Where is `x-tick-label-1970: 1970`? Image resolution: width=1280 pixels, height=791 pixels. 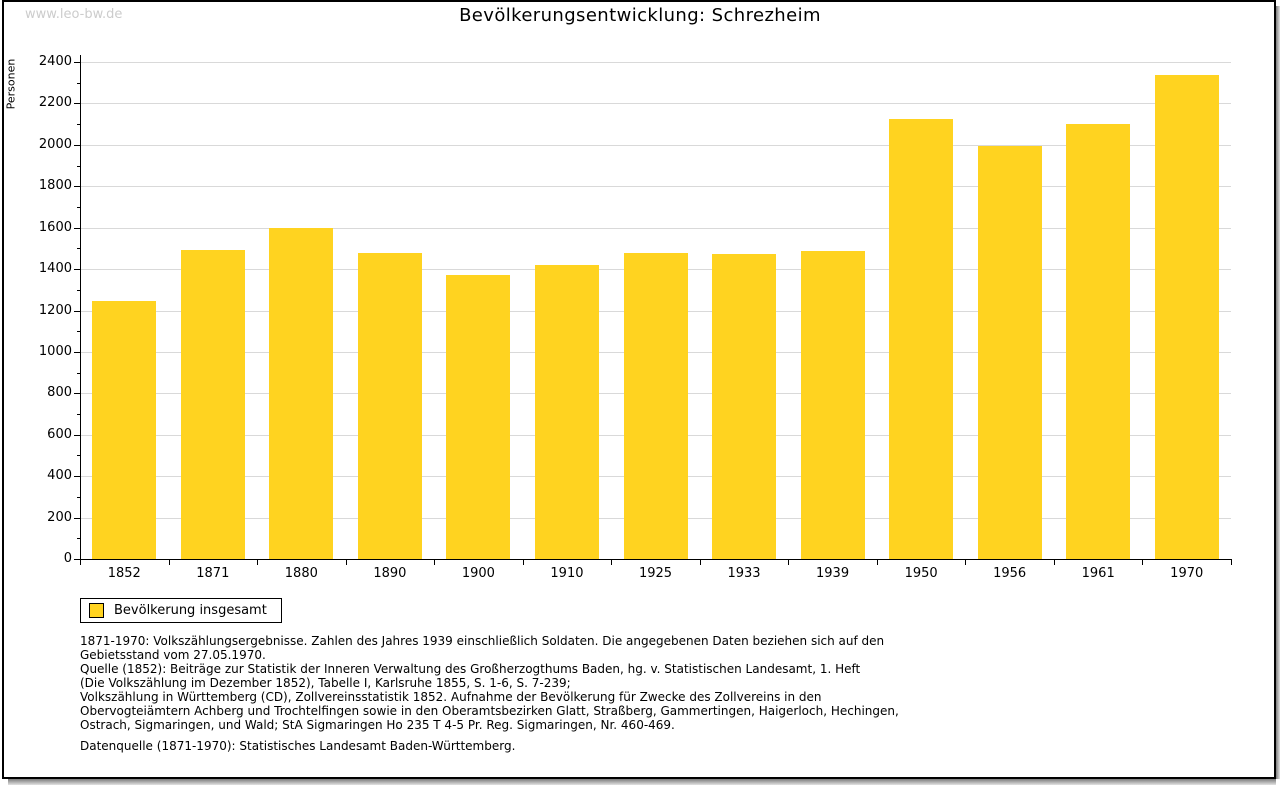
x-tick-label-1970: 1970 is located at coordinates (1187, 573).